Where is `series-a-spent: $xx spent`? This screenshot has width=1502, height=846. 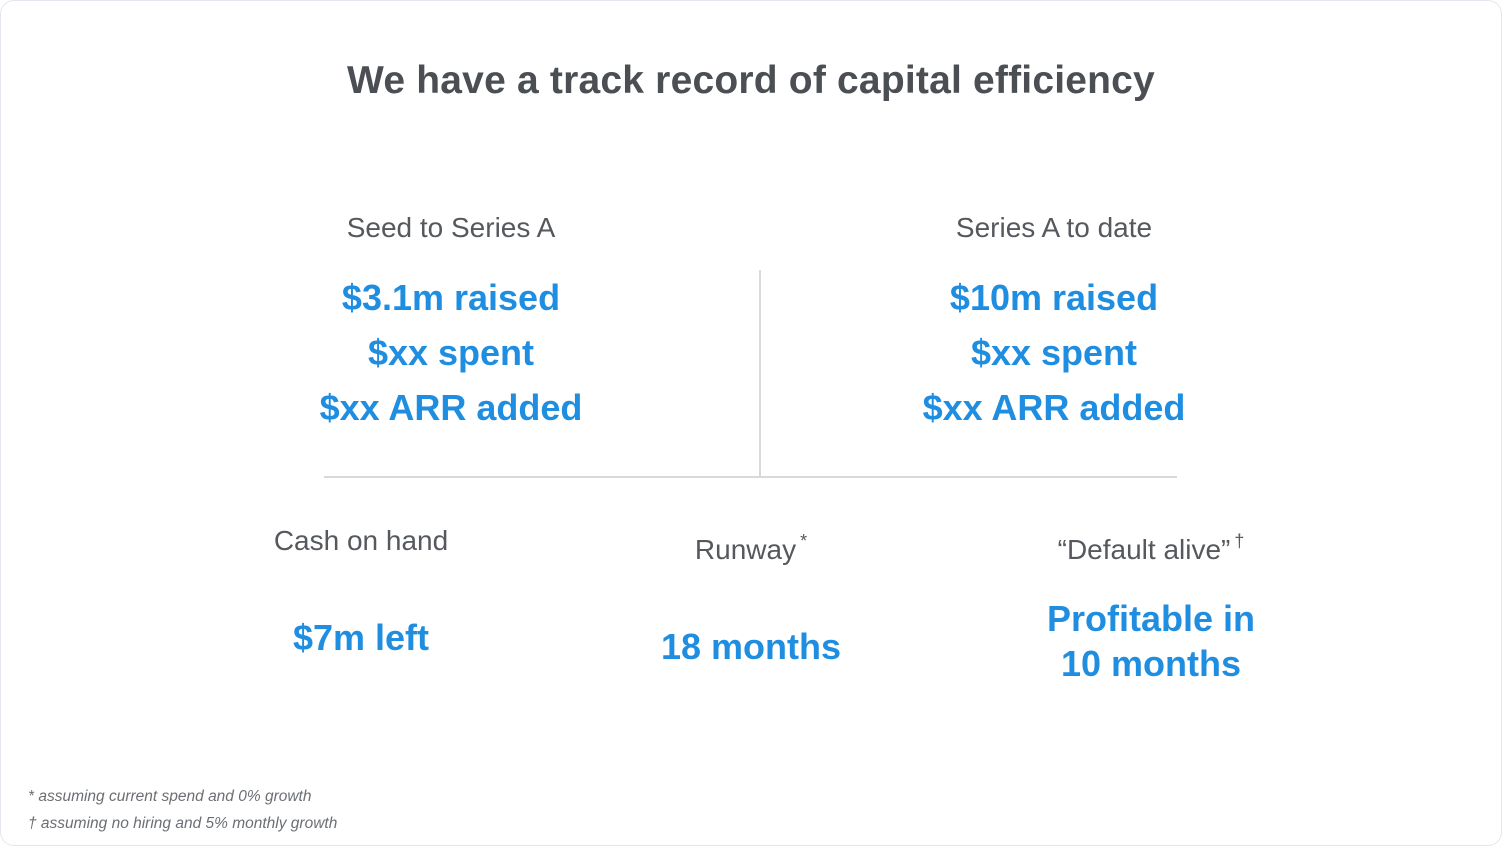 series-a-spent: $xx spent is located at coordinates (1054, 352).